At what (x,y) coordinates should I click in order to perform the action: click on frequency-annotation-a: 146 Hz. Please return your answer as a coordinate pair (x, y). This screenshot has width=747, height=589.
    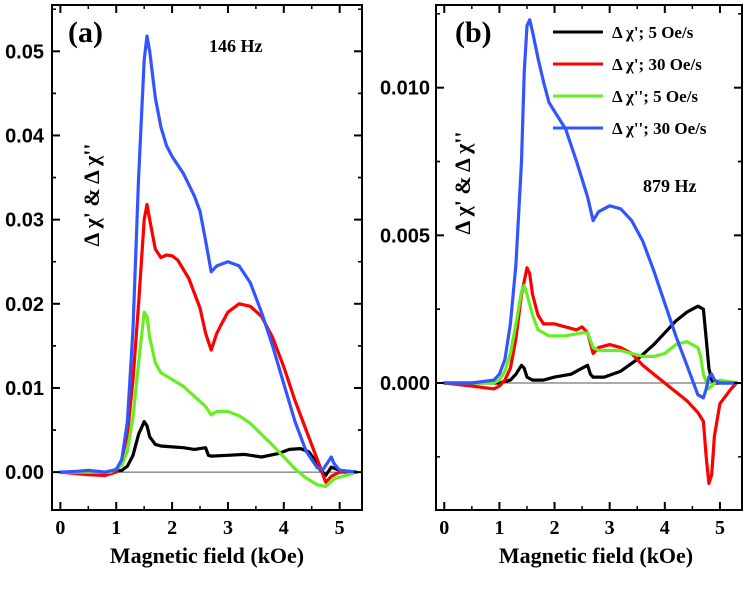
    Looking at the image, I should click on (236, 46).